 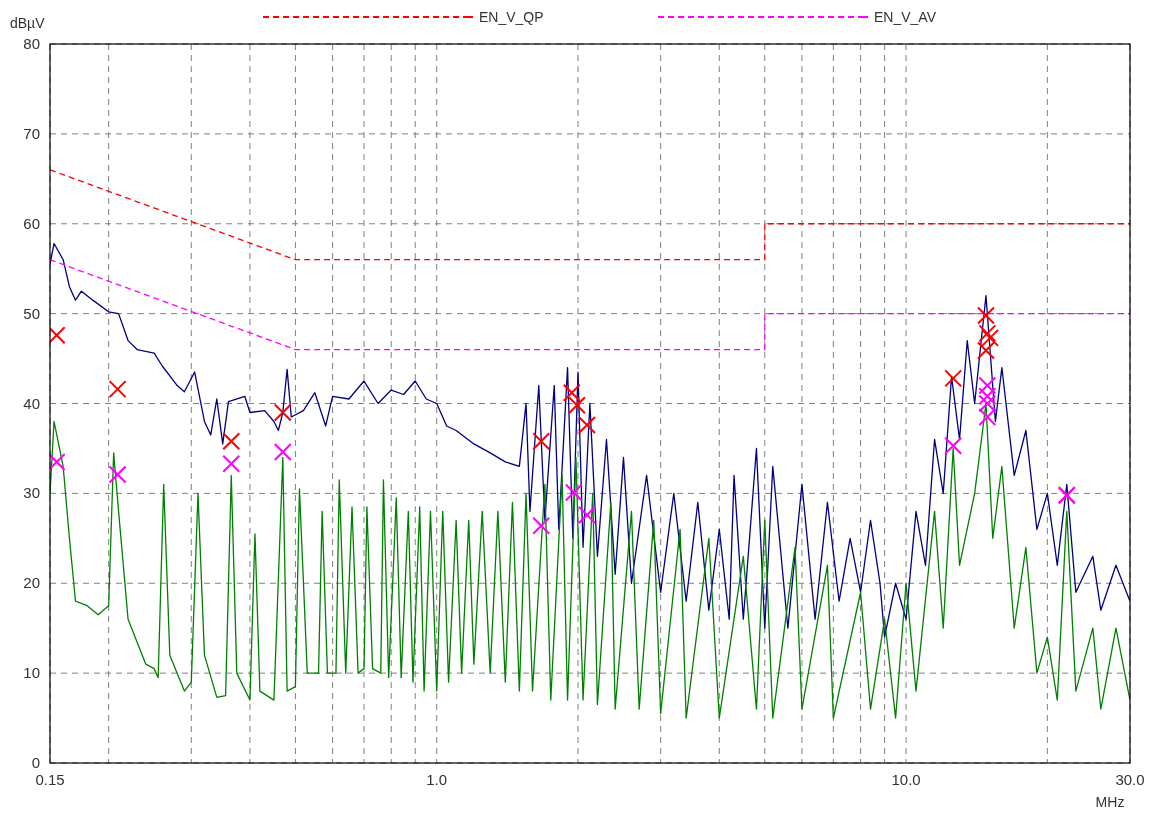 What do you see at coordinates (31, 43) in the screenshot?
I see `y-tick-label: 80` at bounding box center [31, 43].